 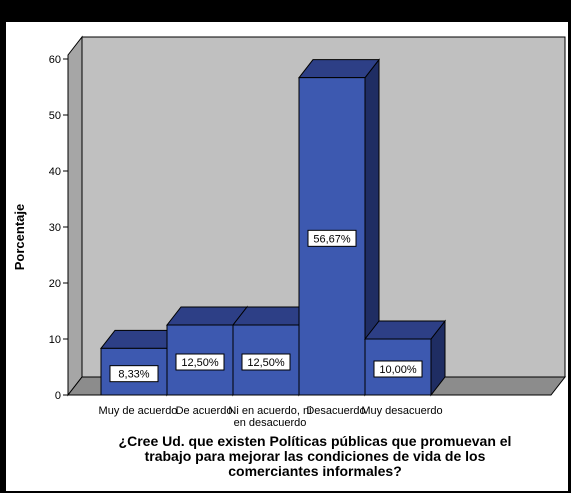 I want to click on data-label-text-4: 10,00%, so click(x=398, y=370).